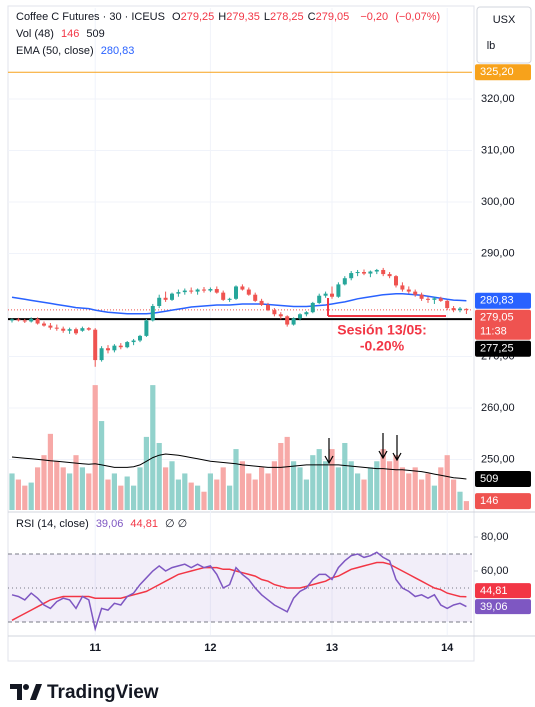 This screenshot has width=535, height=707. I want to click on volume-label: 146, so click(489, 501).